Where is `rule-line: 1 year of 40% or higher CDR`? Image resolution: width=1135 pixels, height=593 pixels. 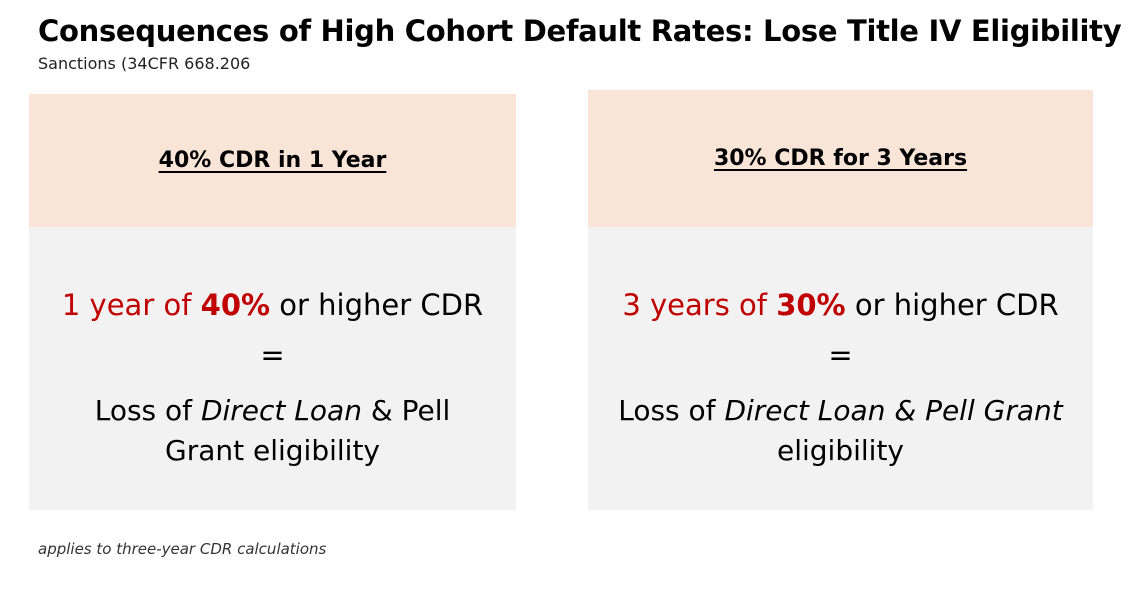 rule-line: 1 year of 40% or higher CDR is located at coordinates (272, 305).